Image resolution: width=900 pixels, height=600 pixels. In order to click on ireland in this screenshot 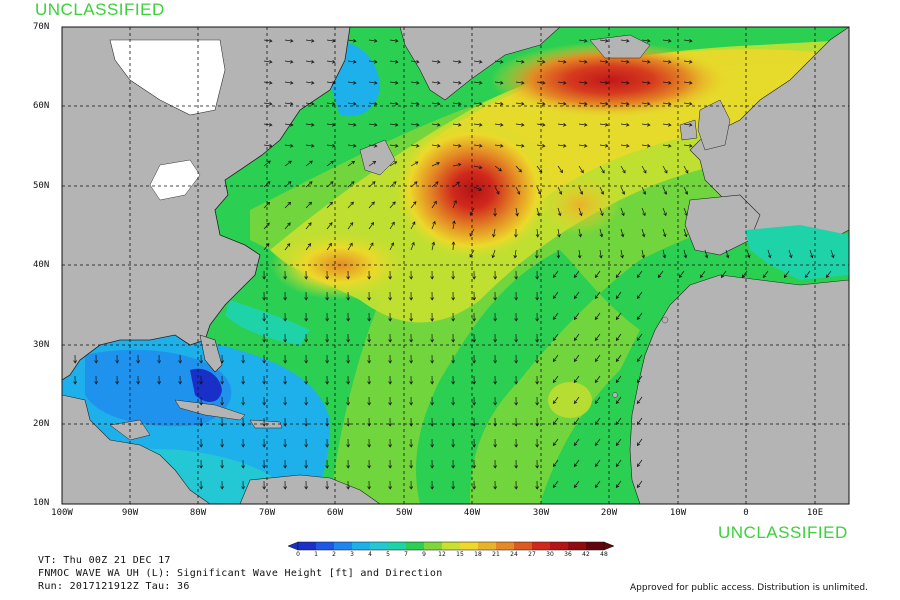, I will do `click(688, 130)`.